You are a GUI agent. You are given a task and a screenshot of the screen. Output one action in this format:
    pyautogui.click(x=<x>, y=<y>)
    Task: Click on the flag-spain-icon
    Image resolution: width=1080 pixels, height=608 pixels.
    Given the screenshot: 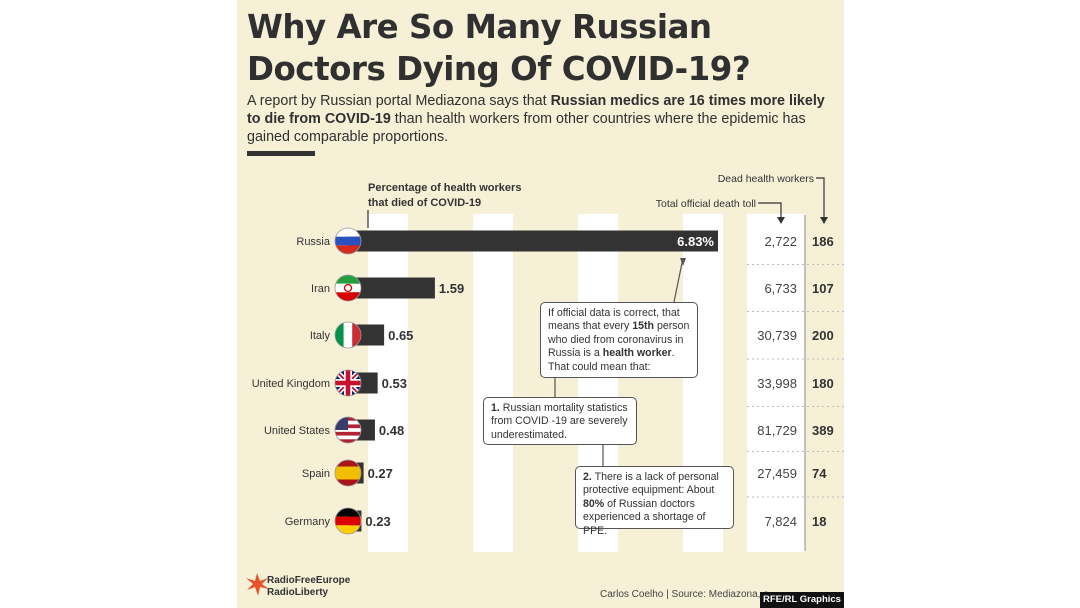 What is the action you would take?
    pyautogui.click(x=348, y=473)
    